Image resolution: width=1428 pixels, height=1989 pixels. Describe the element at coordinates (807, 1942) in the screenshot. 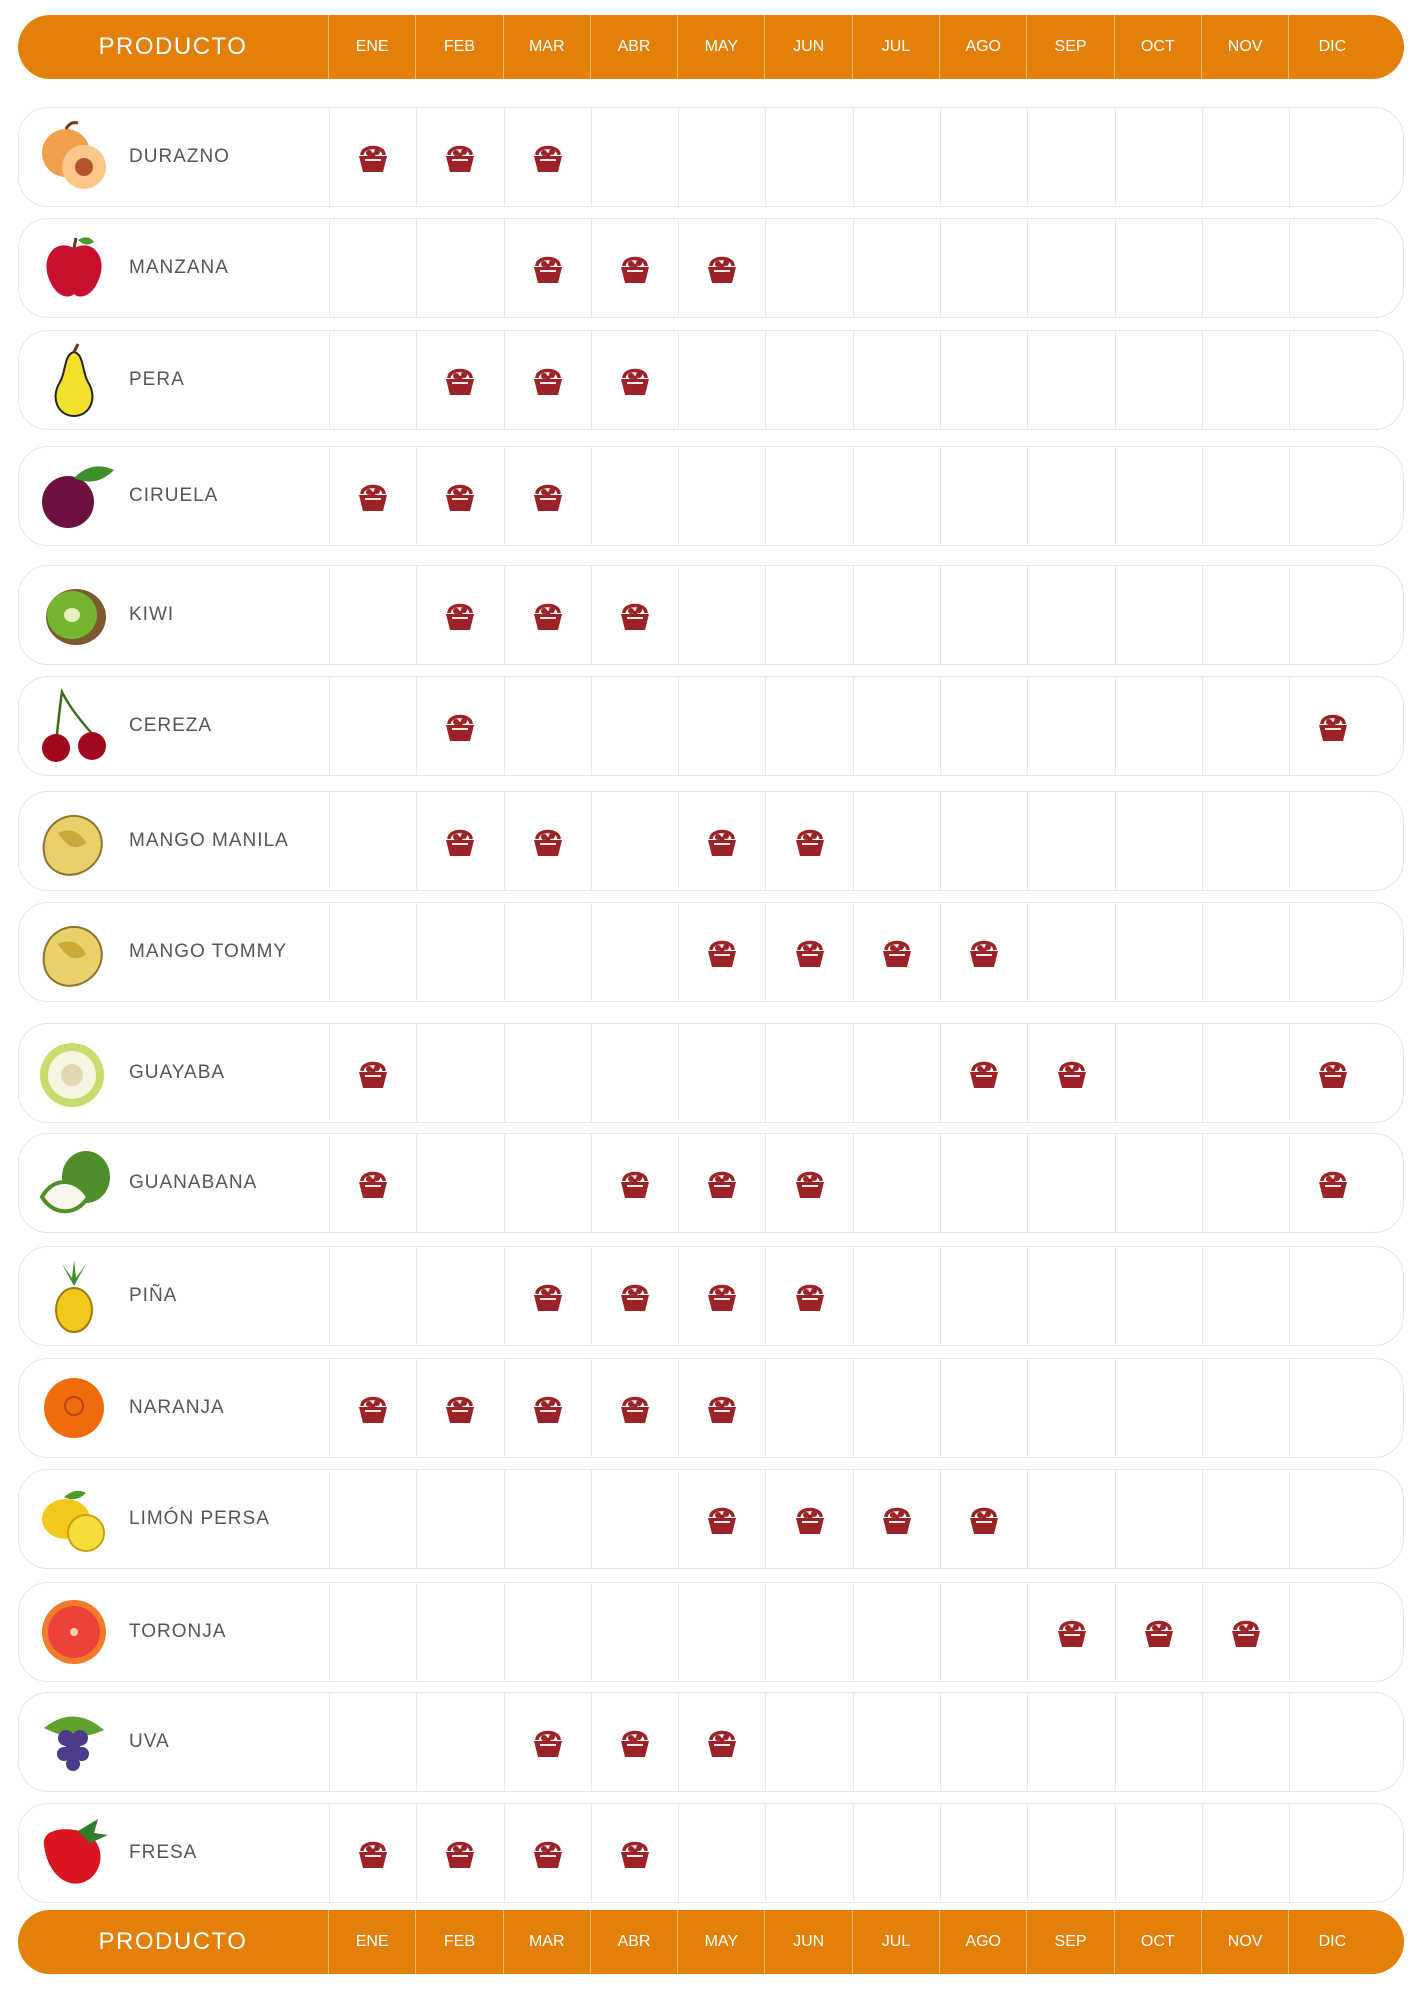

I see `header-month-jun: JUN` at that location.